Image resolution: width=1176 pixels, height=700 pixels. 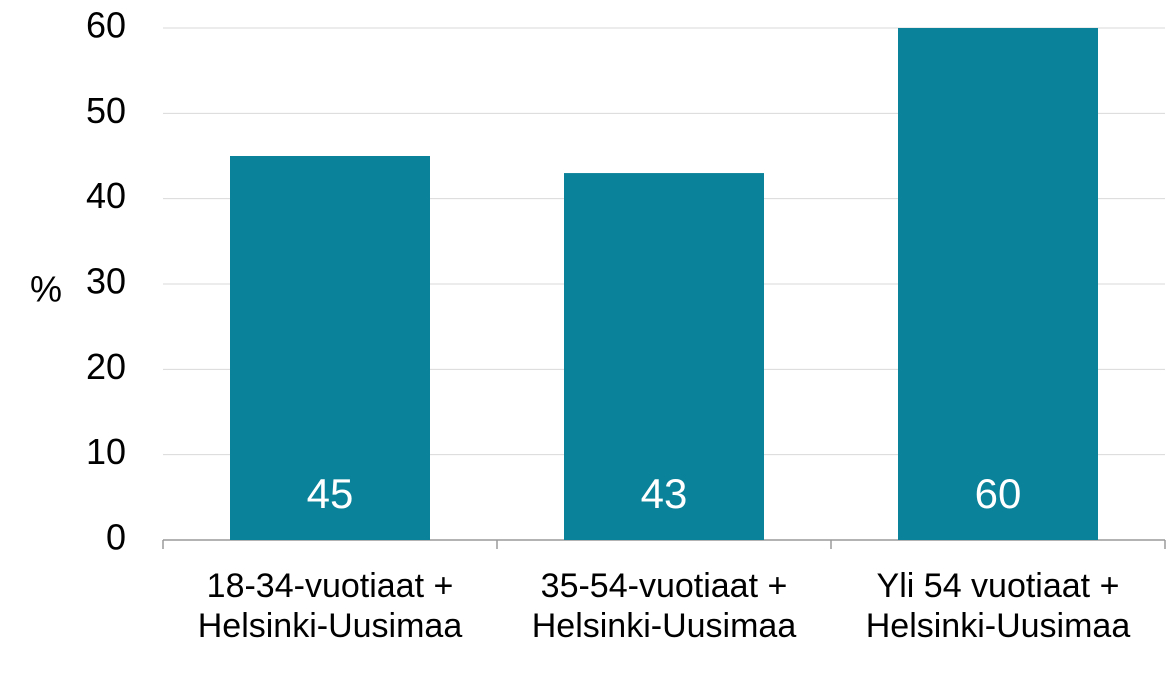 What do you see at coordinates (106, 366) in the screenshot?
I see `y-tick-label: 20` at bounding box center [106, 366].